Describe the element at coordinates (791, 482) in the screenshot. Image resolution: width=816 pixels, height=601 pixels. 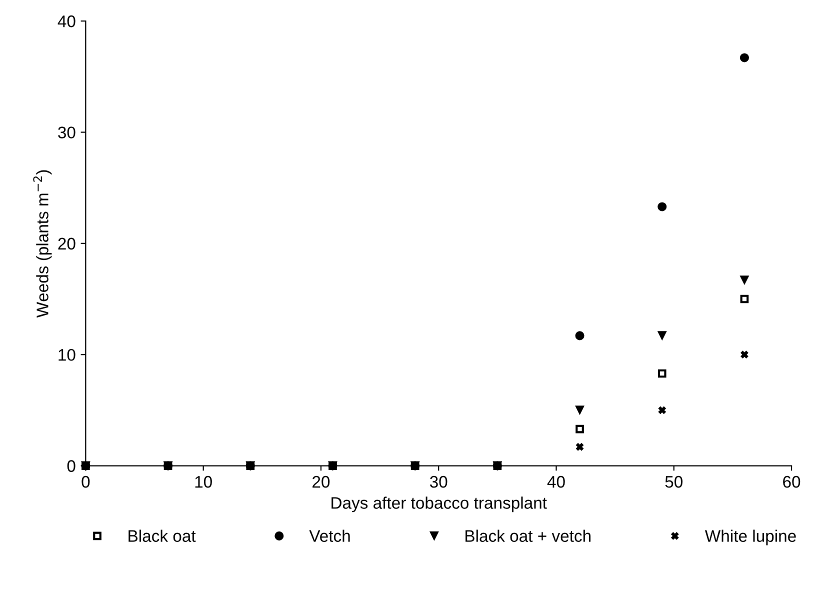
I see `x-tick-label: 60` at that location.